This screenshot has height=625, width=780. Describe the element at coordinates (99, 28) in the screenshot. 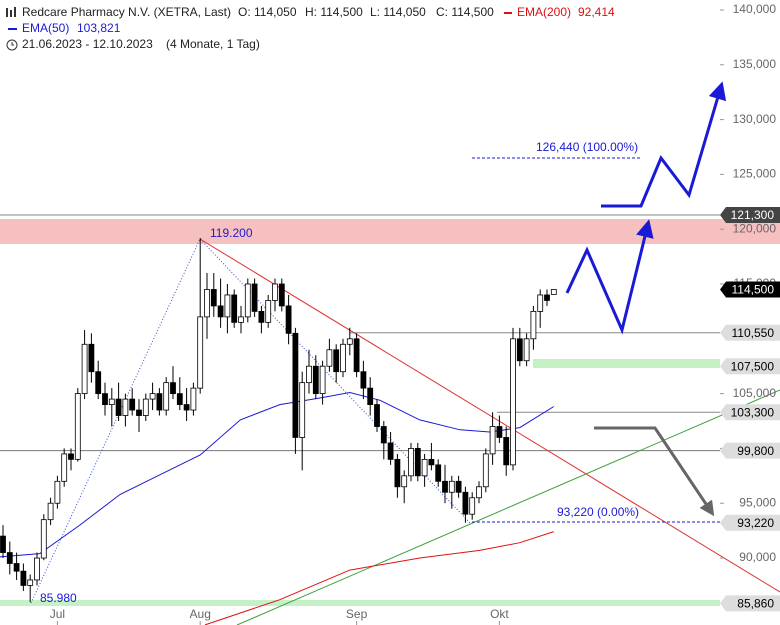

I see `legend-value: 103,821` at that location.